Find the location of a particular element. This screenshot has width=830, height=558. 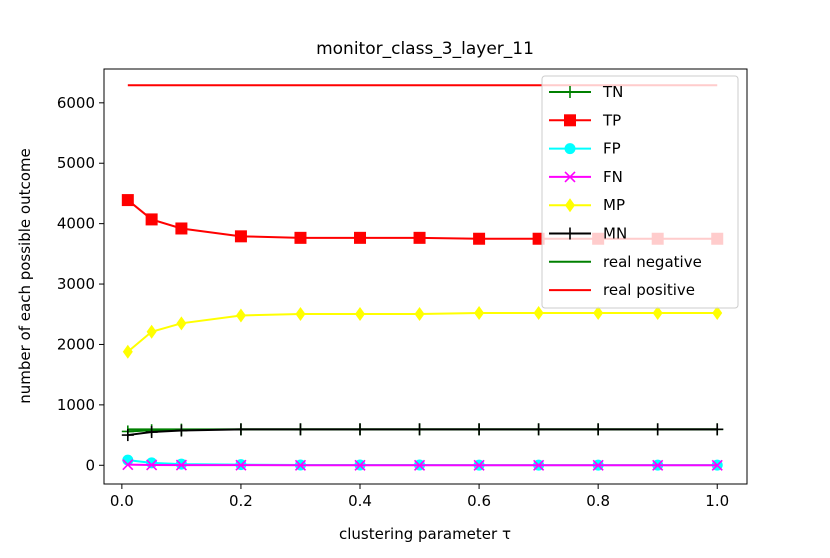

x-tick-label: 1.0 is located at coordinates (717, 501).